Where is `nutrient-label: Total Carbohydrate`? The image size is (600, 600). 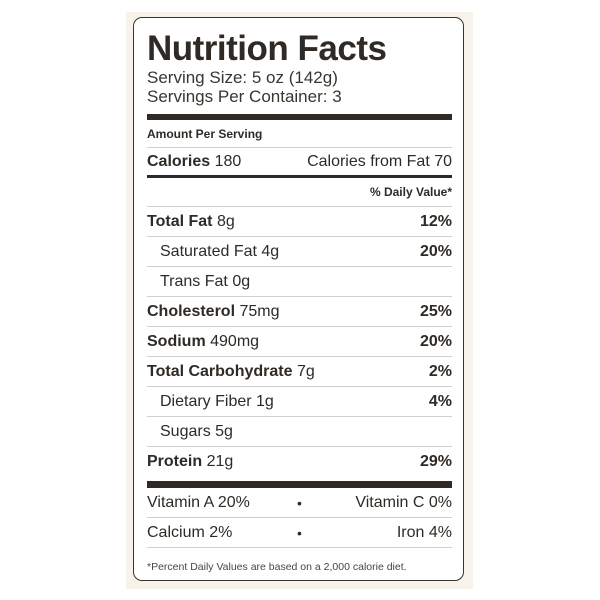 nutrient-label: Total Carbohydrate is located at coordinates (220, 371).